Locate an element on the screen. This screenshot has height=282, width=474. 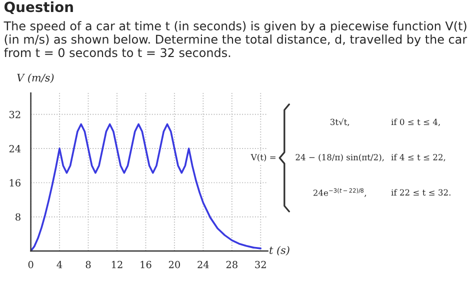
x-tick-label: 28 is located at coordinates (232, 264).